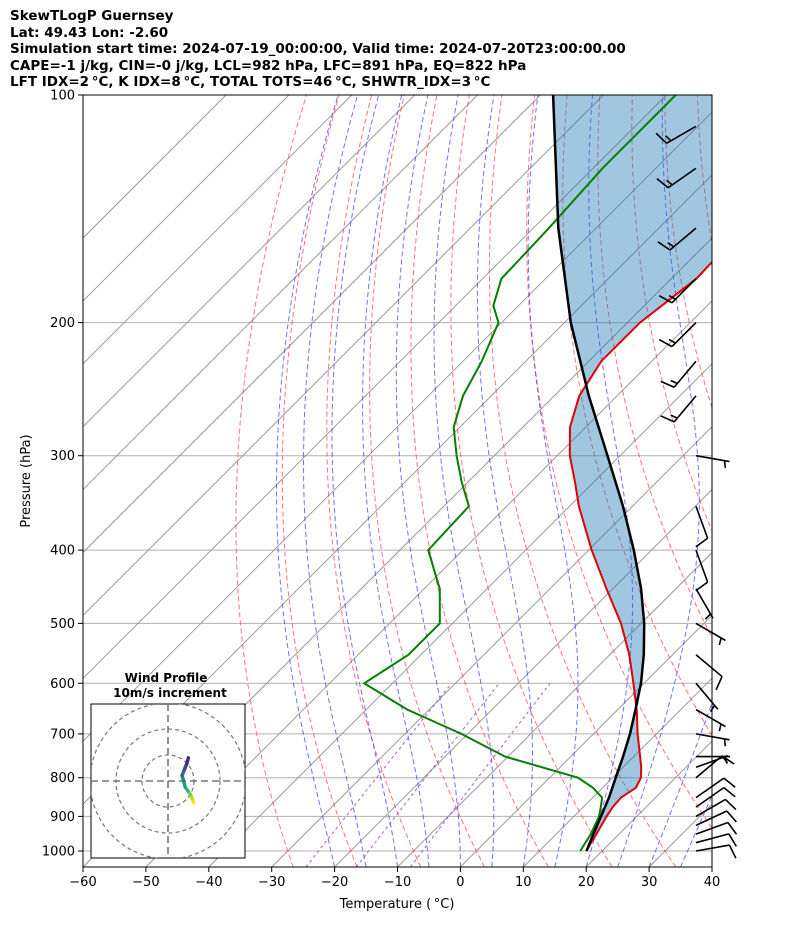 Image resolution: width=794 pixels, height=937 pixels. I want to click on y-tick-label: 100, so click(62, 96).